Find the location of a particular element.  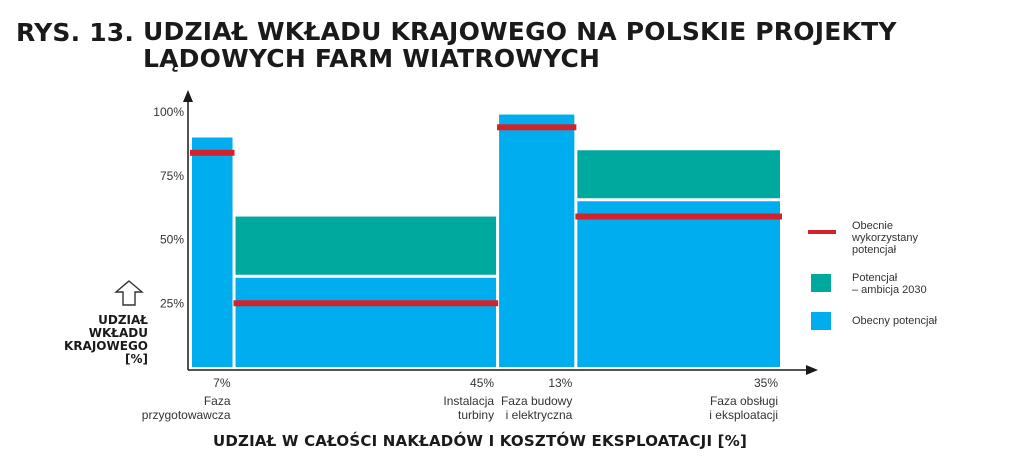

x-axis-arrowhead is located at coordinates (812, 370).